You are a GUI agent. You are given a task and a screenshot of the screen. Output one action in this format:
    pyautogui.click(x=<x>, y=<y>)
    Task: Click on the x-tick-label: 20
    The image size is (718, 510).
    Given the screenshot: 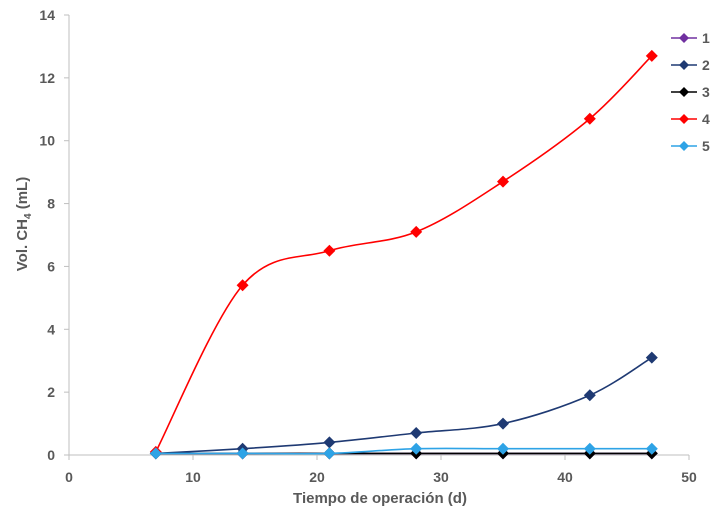 What is the action you would take?
    pyautogui.click(x=317, y=477)
    